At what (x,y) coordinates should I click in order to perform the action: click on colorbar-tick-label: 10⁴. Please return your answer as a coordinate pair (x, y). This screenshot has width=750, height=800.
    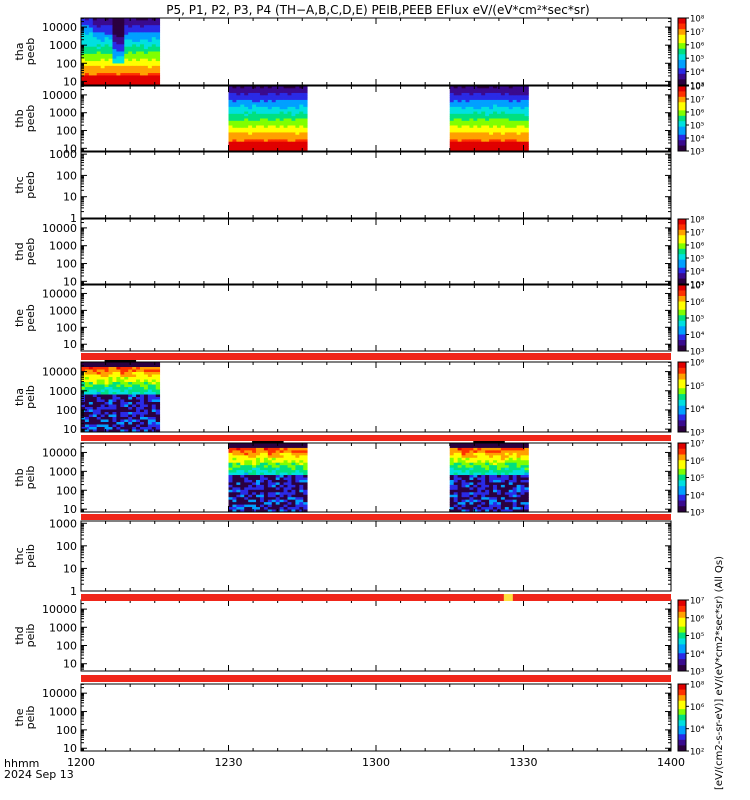
    Looking at the image, I should click on (697, 140).